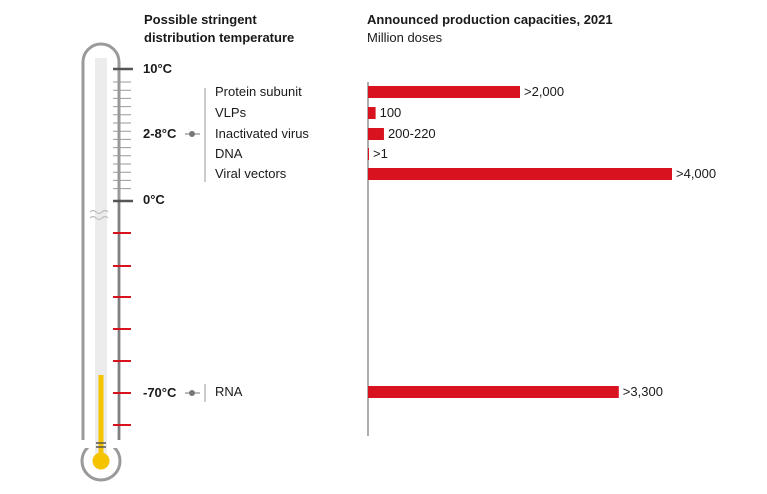  What do you see at coordinates (643, 391) in the screenshot?
I see `bar-value-rna: >3,300` at bounding box center [643, 391].